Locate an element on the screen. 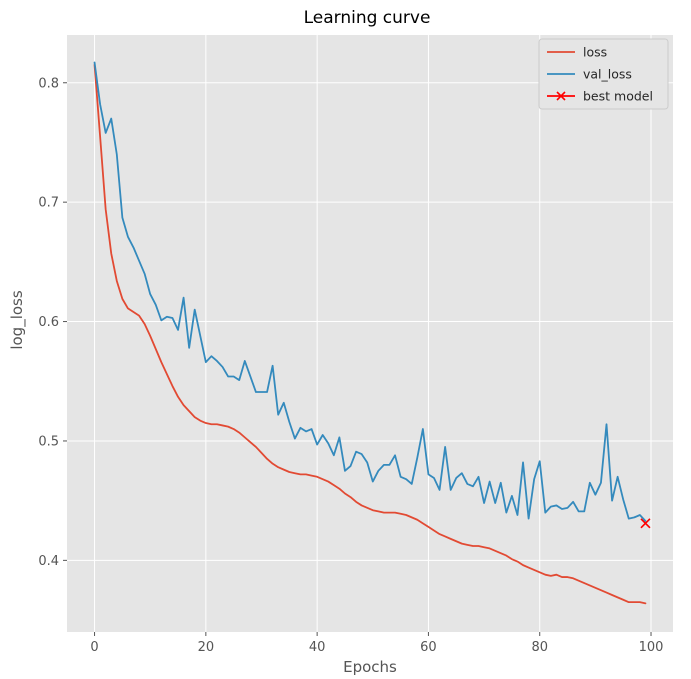 Image resolution: width=691 pixels, height=679 pixels. y-axis-label: log_loss is located at coordinates (17, 320).